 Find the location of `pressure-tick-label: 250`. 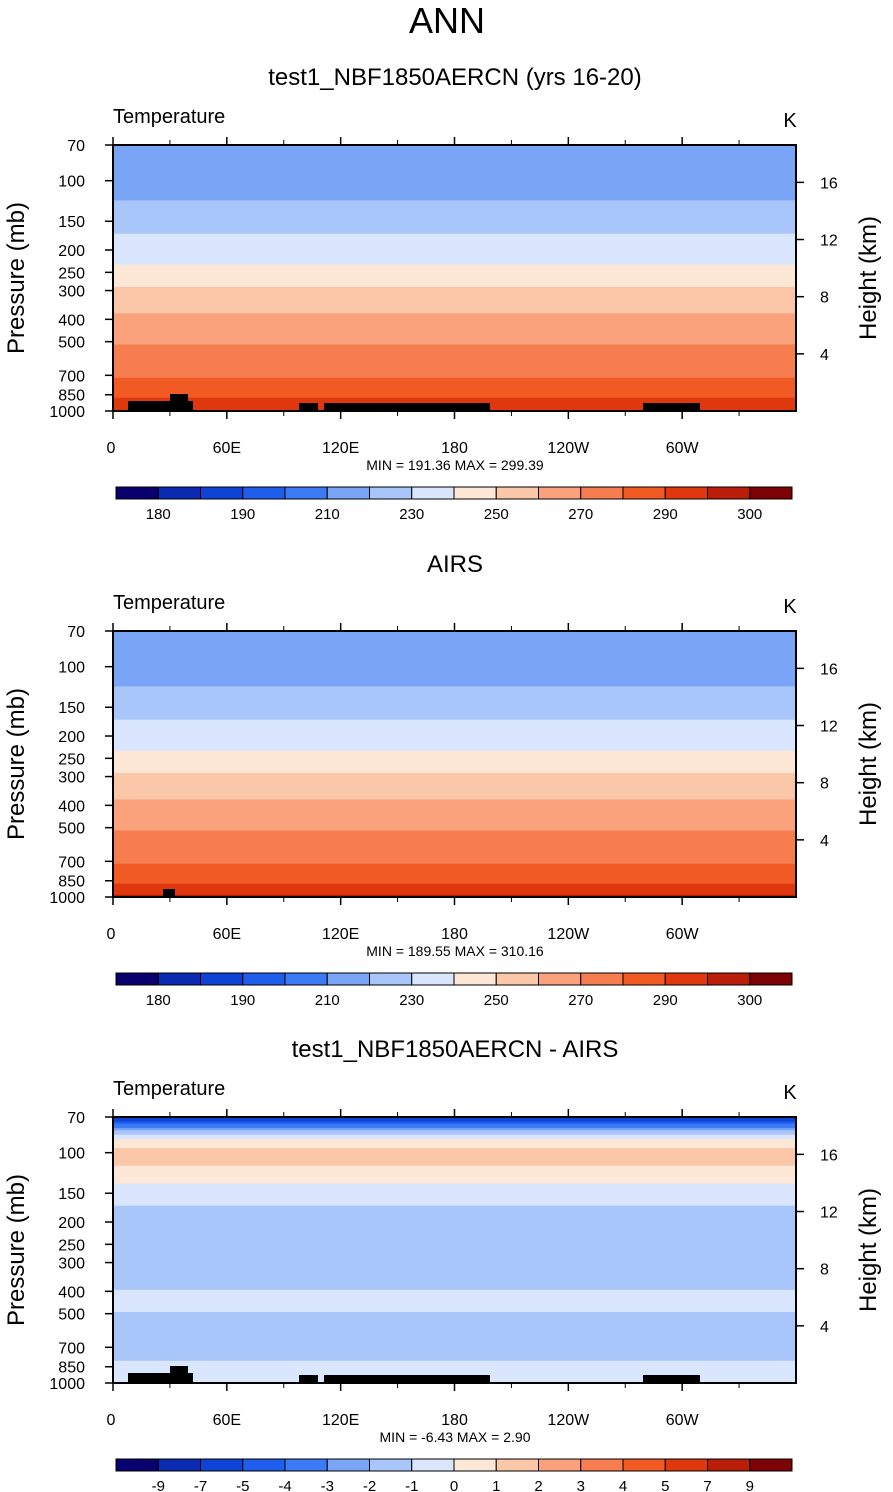

pressure-tick-label: 250 is located at coordinates (71, 273).